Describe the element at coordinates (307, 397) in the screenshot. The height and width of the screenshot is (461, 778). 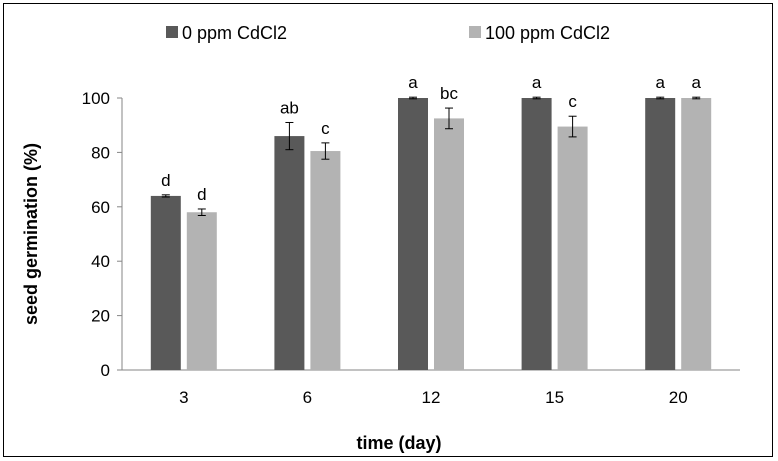
I see `x-tick-label-1: 6` at that location.